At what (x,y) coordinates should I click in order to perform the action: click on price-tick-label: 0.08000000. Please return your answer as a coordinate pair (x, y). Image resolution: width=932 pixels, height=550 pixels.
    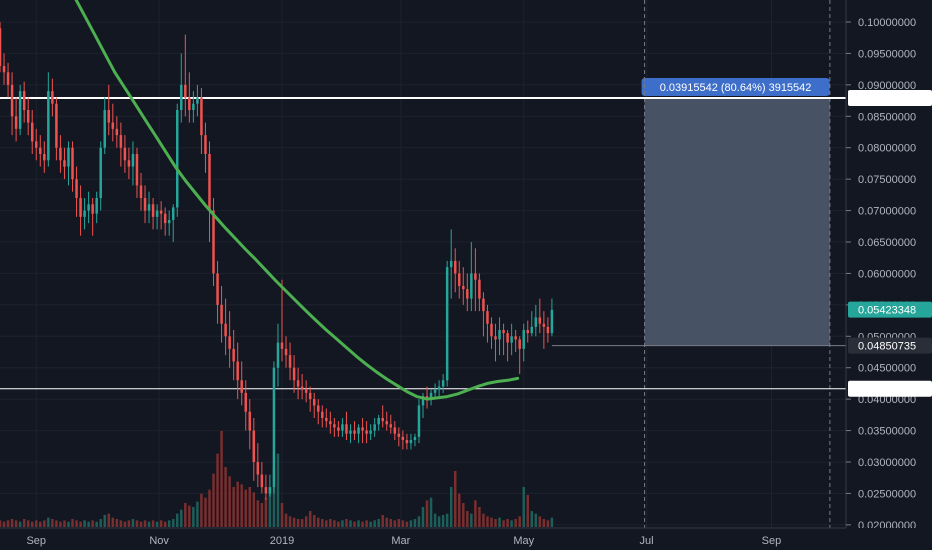
    Looking at the image, I should click on (887, 149).